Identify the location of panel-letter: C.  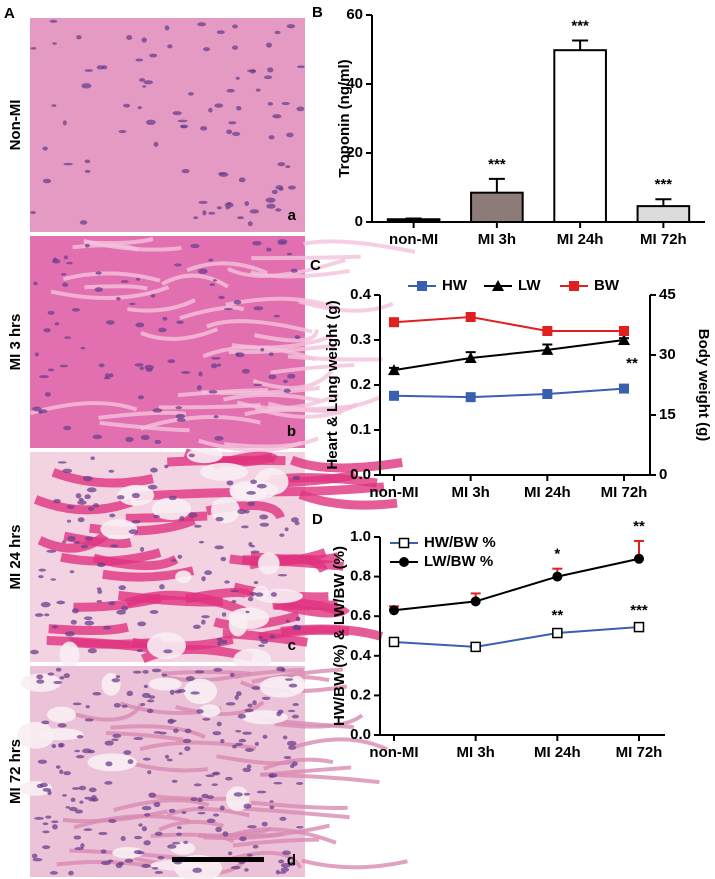
(315, 265).